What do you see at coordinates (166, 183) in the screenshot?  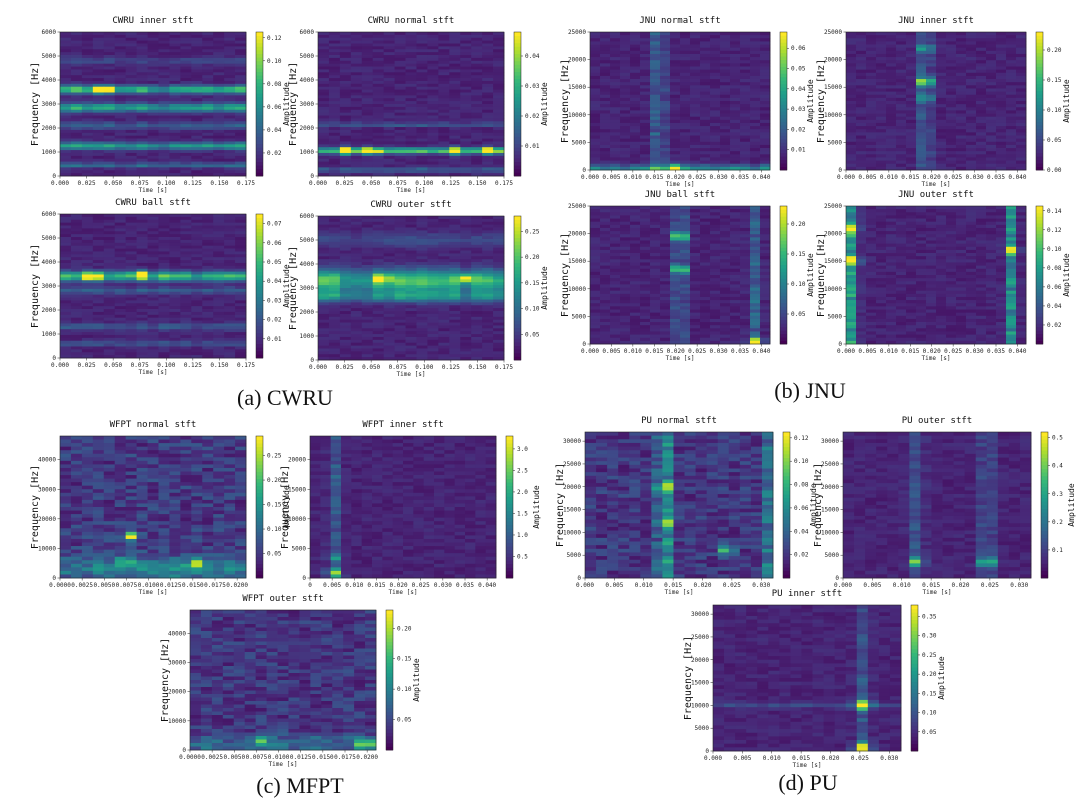 I see `x-tick-label: 0.100` at bounding box center [166, 183].